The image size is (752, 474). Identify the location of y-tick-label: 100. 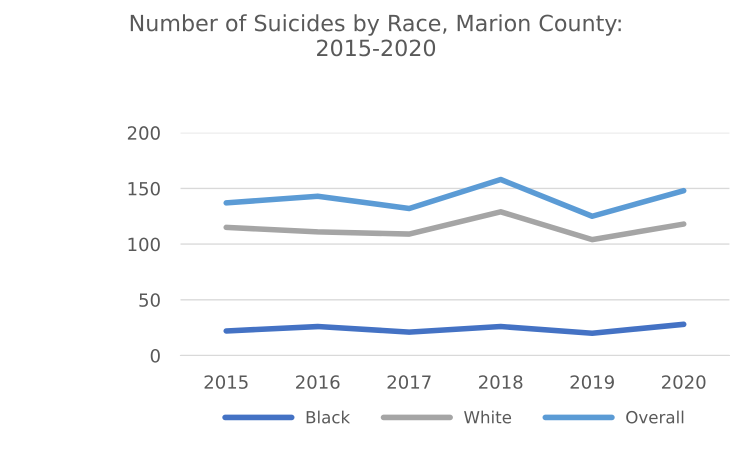
(144, 245).